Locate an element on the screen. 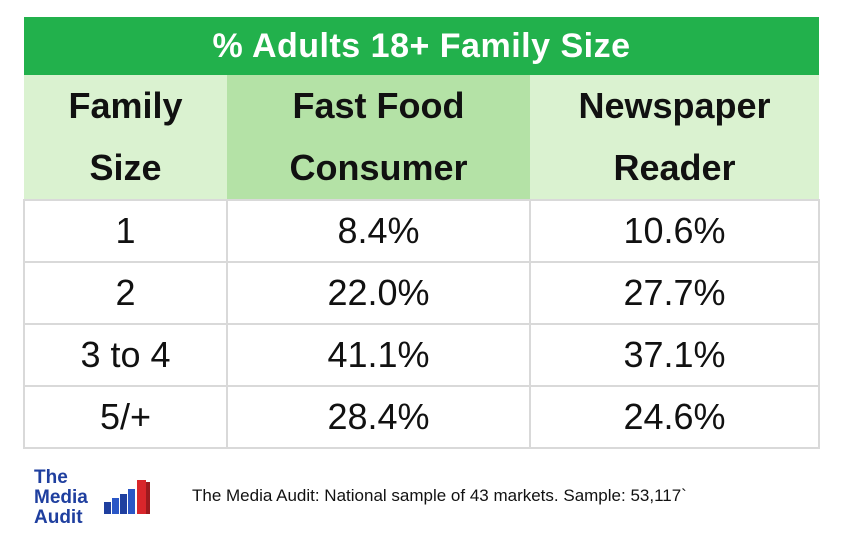 This screenshot has width=850, height=538. table-row: 2 22.0% 27.7% is located at coordinates (422, 293).